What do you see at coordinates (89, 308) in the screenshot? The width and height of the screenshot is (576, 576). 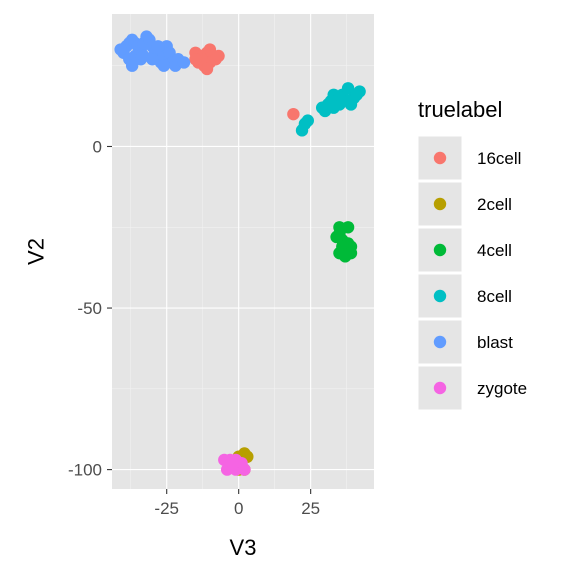 I see `y-tick-label: -50` at bounding box center [89, 308].